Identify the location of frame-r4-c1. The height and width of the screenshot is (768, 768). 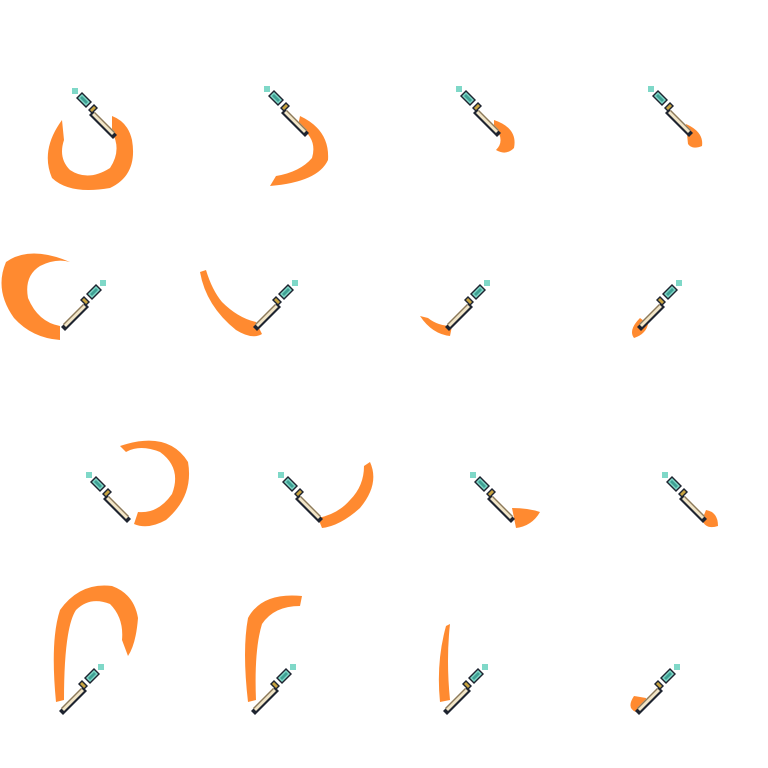
(95, 650).